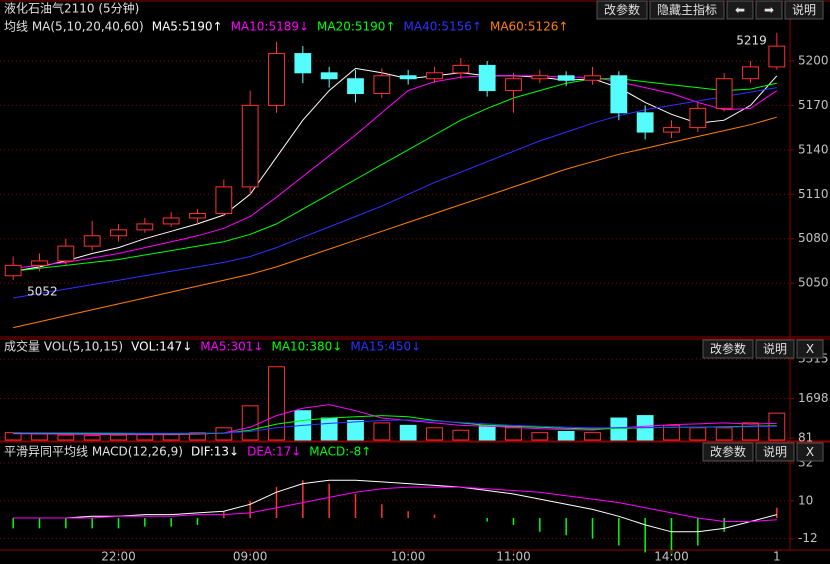  What do you see at coordinates (813, 105) in the screenshot?
I see `y-tick-label: 5170` at bounding box center [813, 105].